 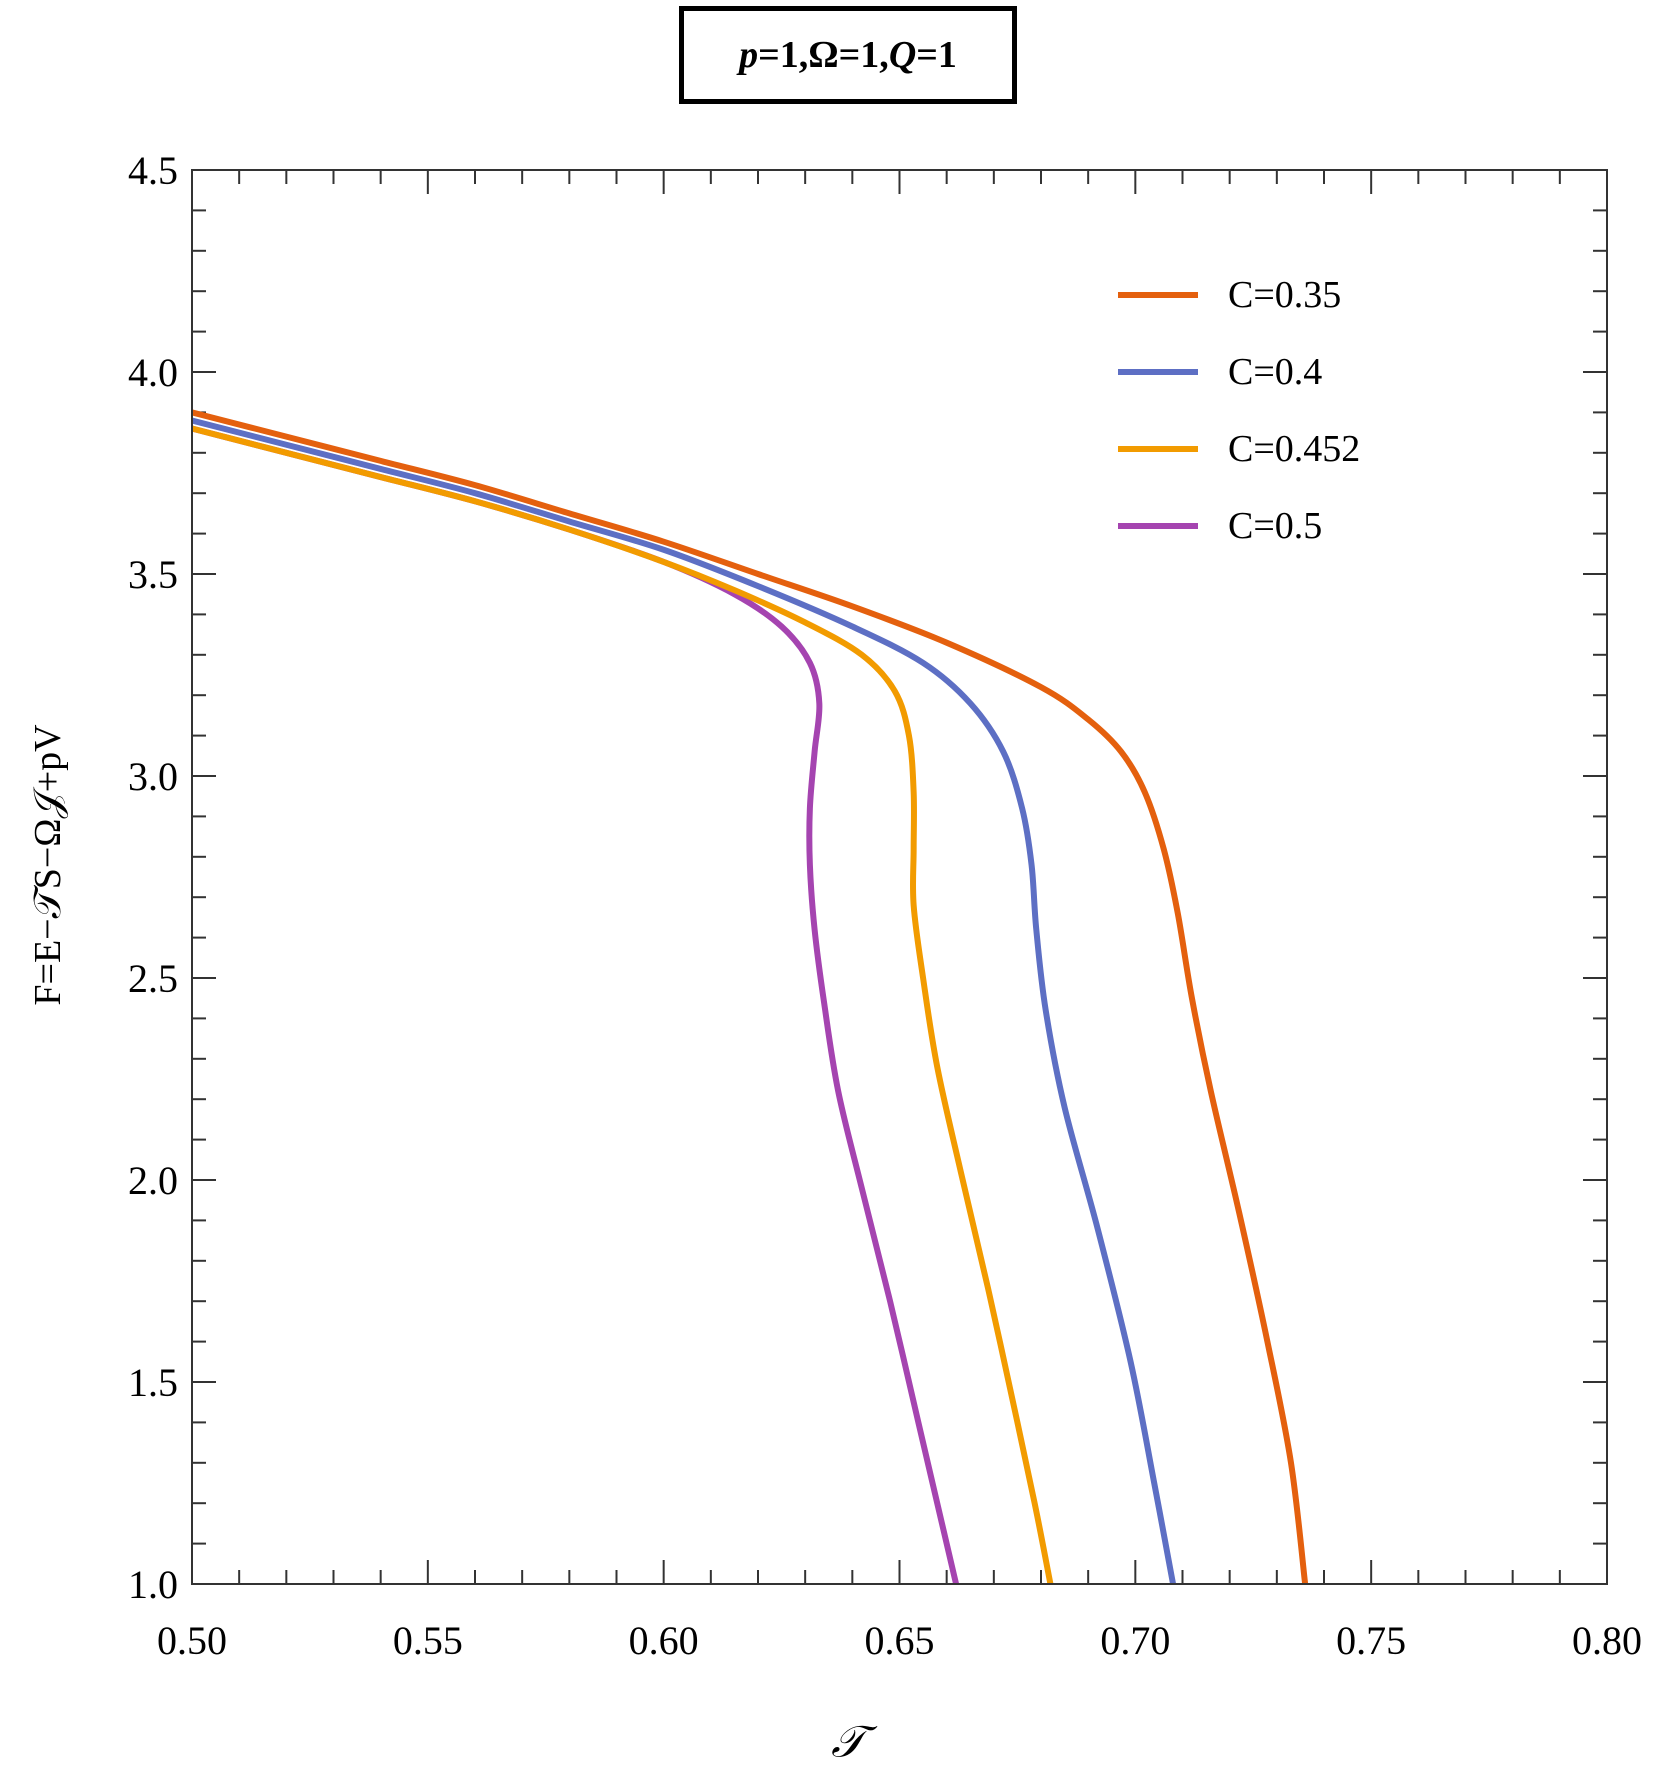 I want to click on legend-label: C=0.5, so click(x=1275, y=525).